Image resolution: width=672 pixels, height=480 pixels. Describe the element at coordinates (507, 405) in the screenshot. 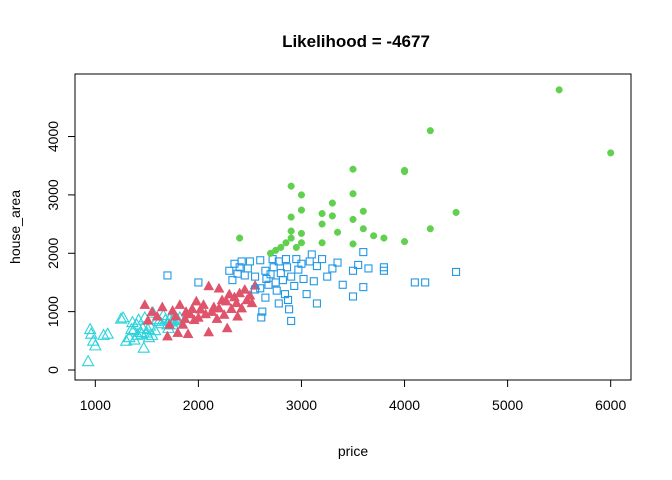

I see `x-tick-label: 5000` at that location.